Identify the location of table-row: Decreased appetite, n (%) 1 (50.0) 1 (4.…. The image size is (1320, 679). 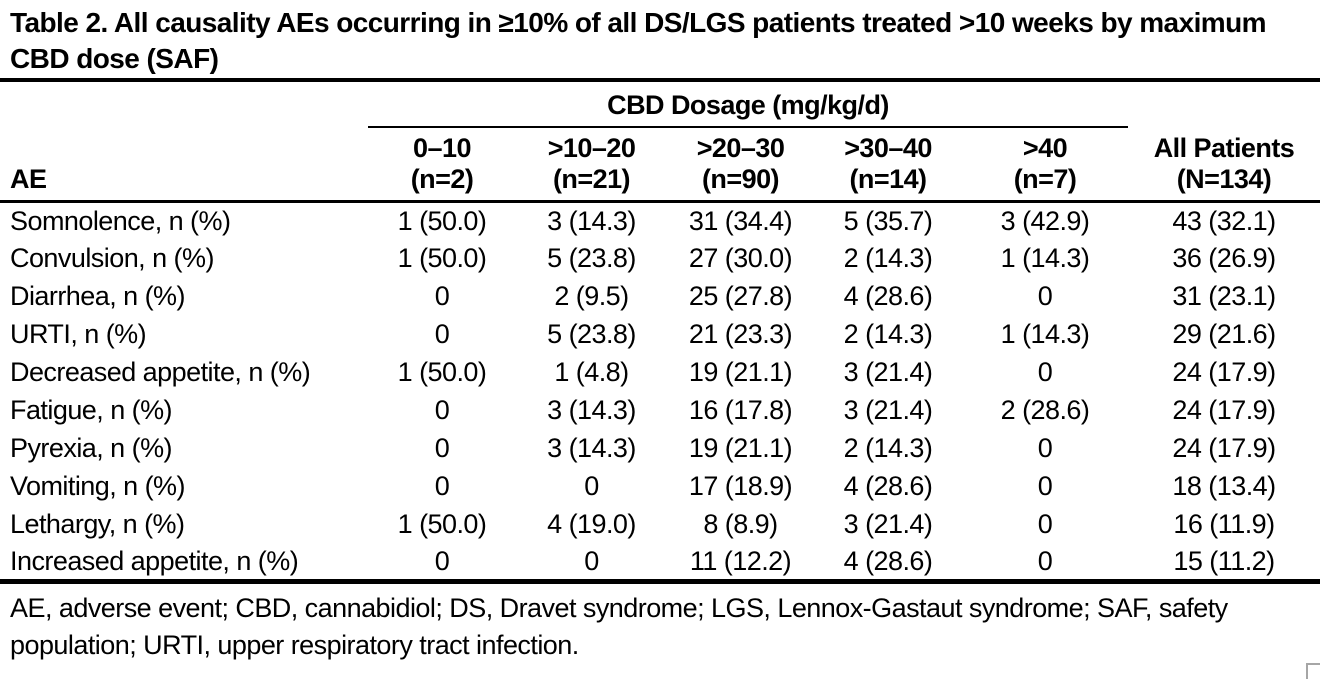
(660, 373).